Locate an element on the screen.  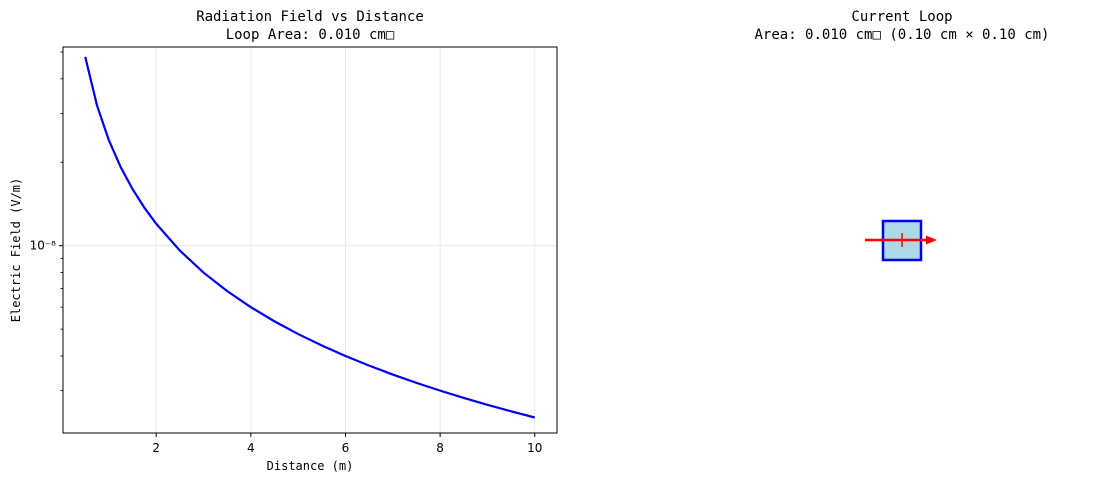
x-tick-label: 4 is located at coordinates (251, 448).